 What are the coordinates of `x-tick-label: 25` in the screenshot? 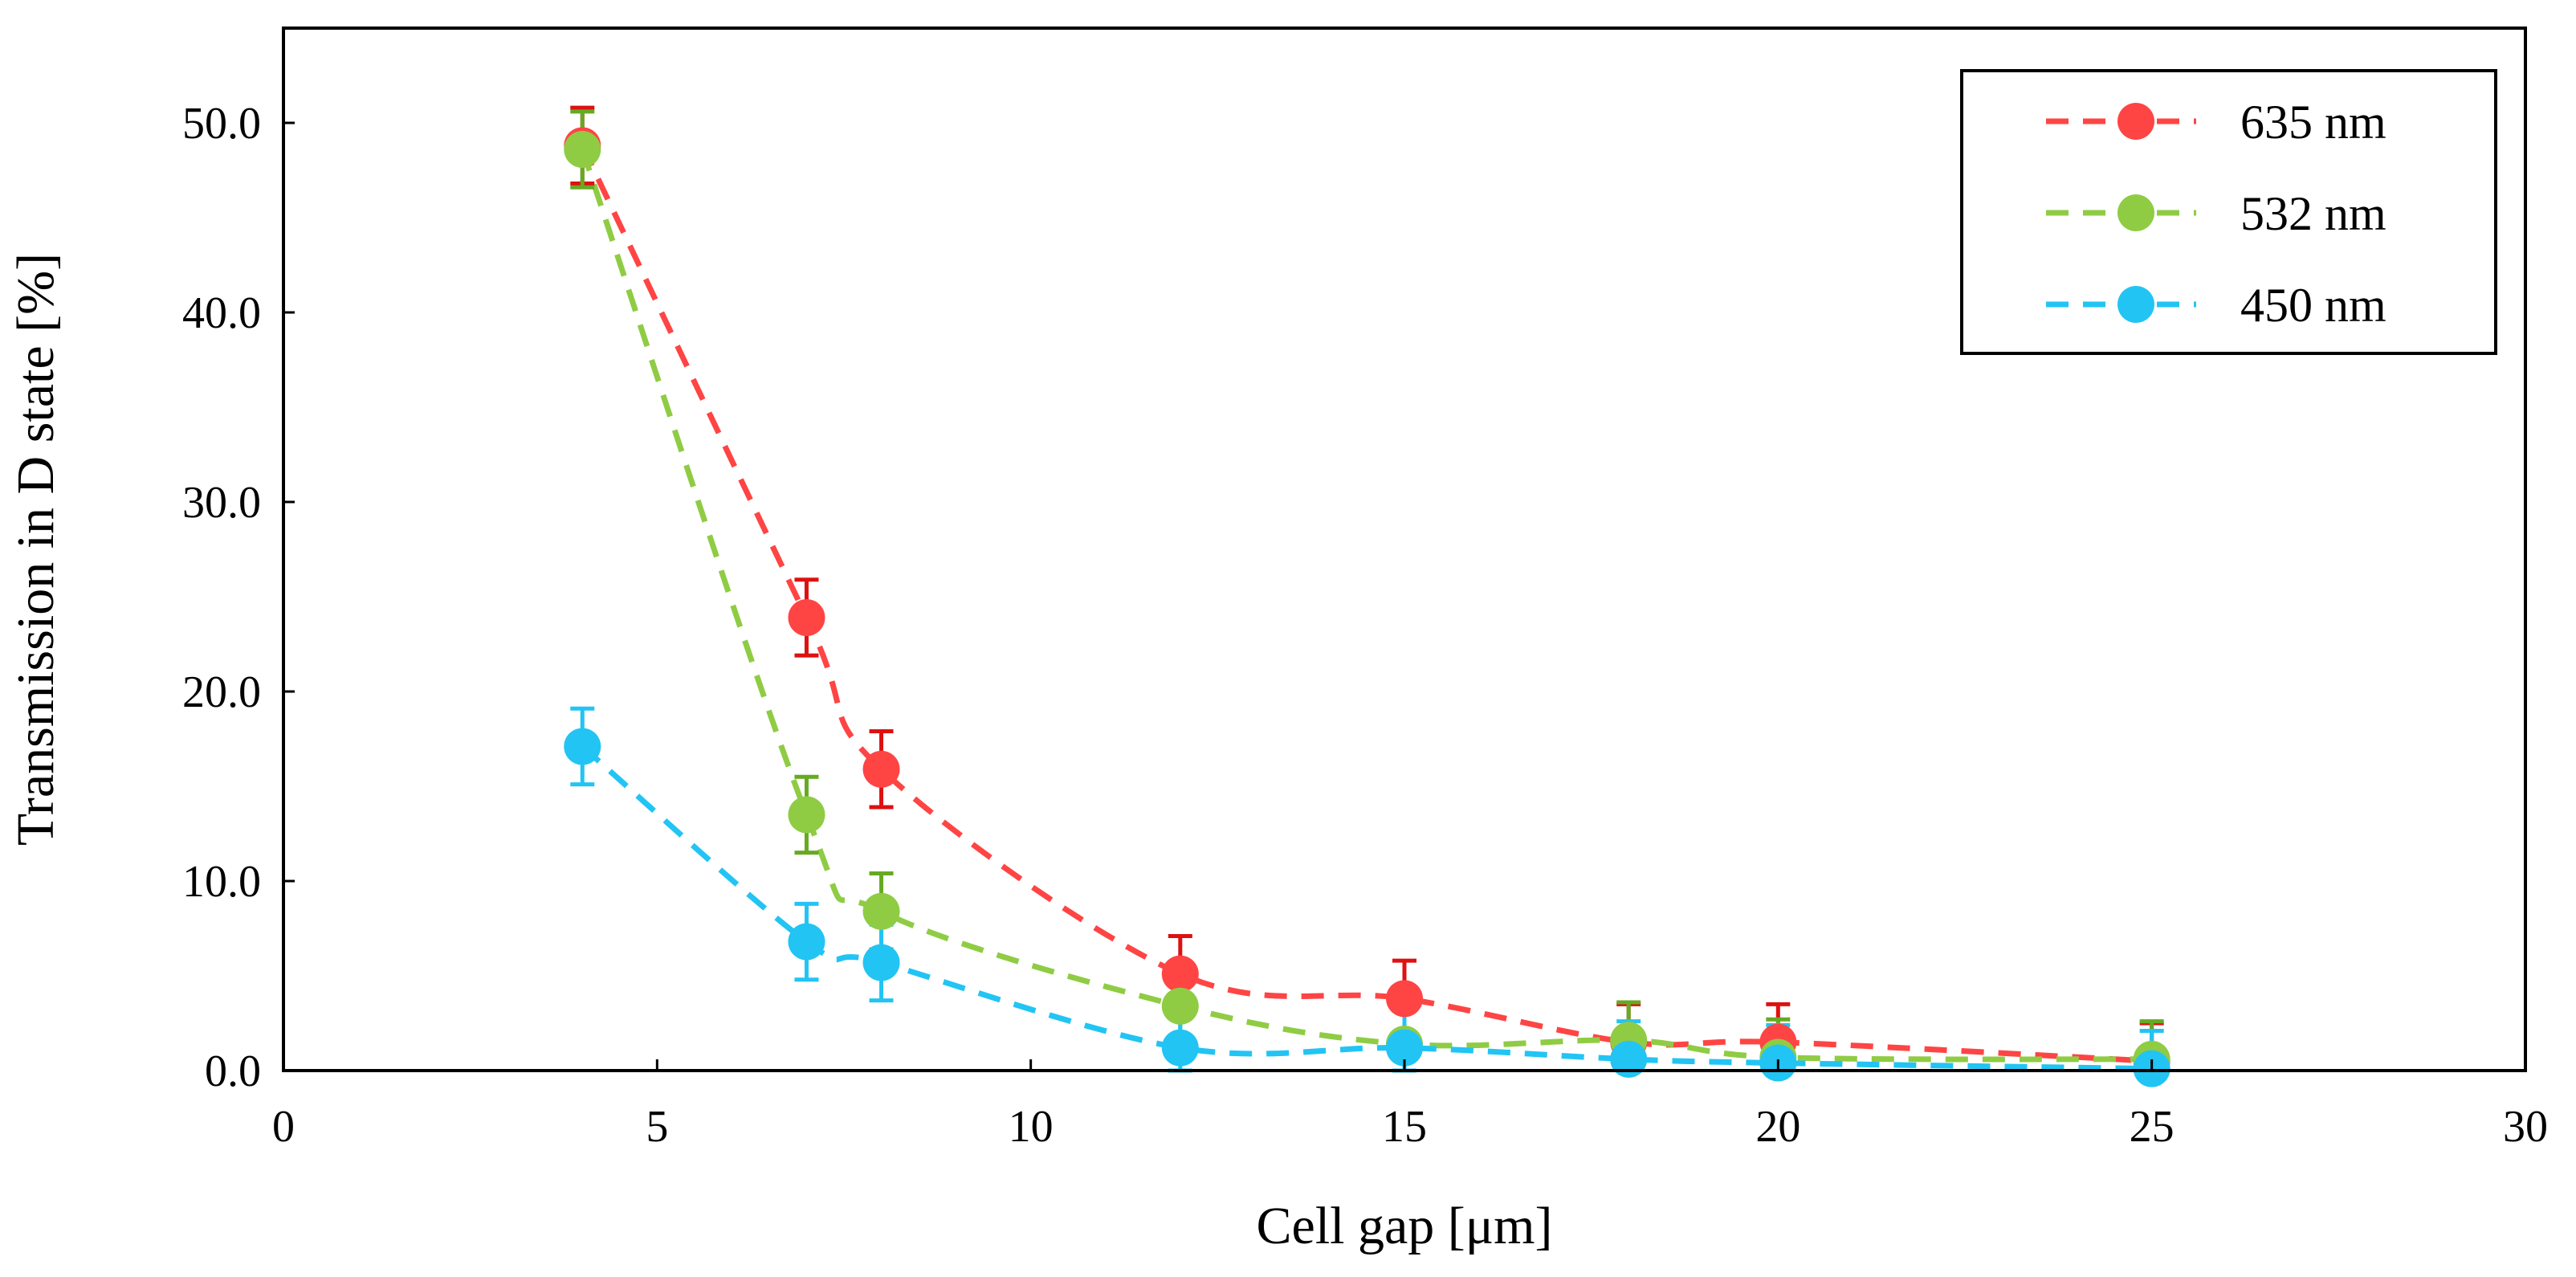 It's located at (2152, 1127).